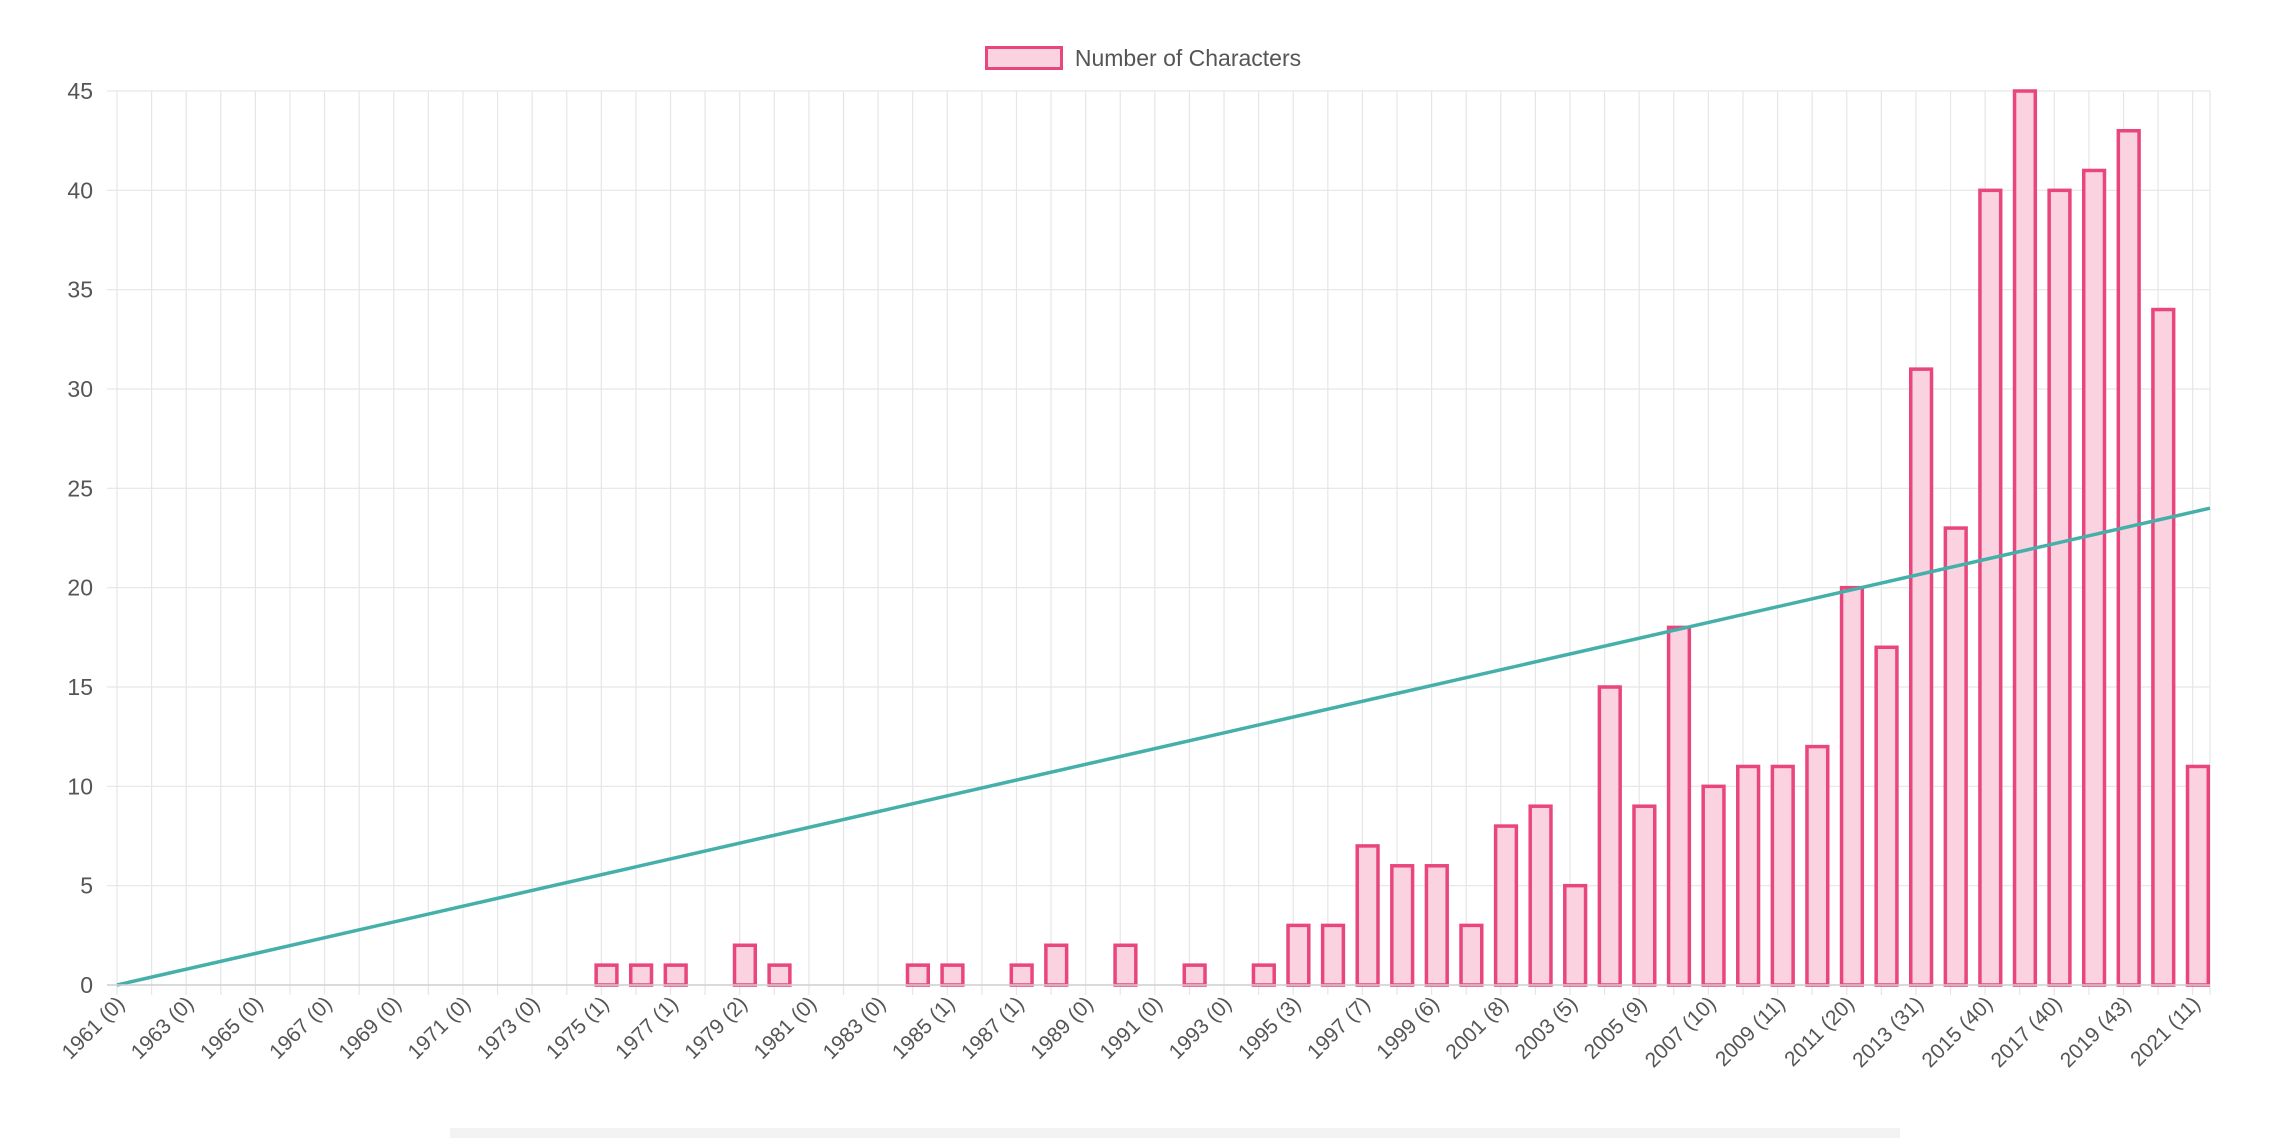  What do you see at coordinates (2165, 1031) in the screenshot?
I see `x-tick-label: 2021 (11)` at bounding box center [2165, 1031].